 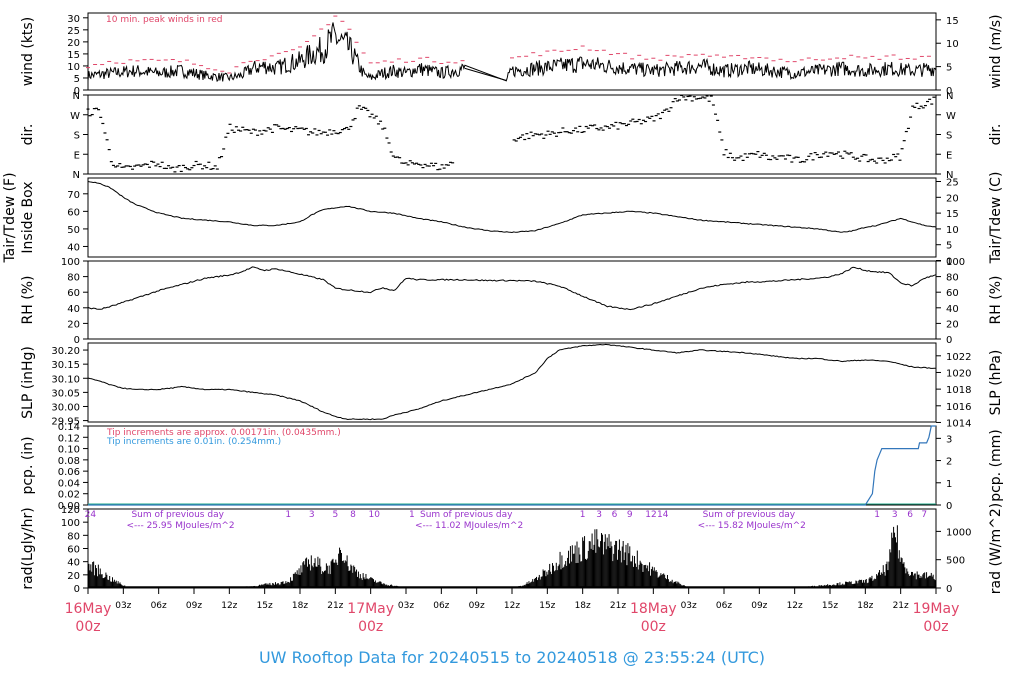 What do you see at coordinates (77, 155) in the screenshot?
I see `dir-left-tick-label: E` at bounding box center [77, 155].